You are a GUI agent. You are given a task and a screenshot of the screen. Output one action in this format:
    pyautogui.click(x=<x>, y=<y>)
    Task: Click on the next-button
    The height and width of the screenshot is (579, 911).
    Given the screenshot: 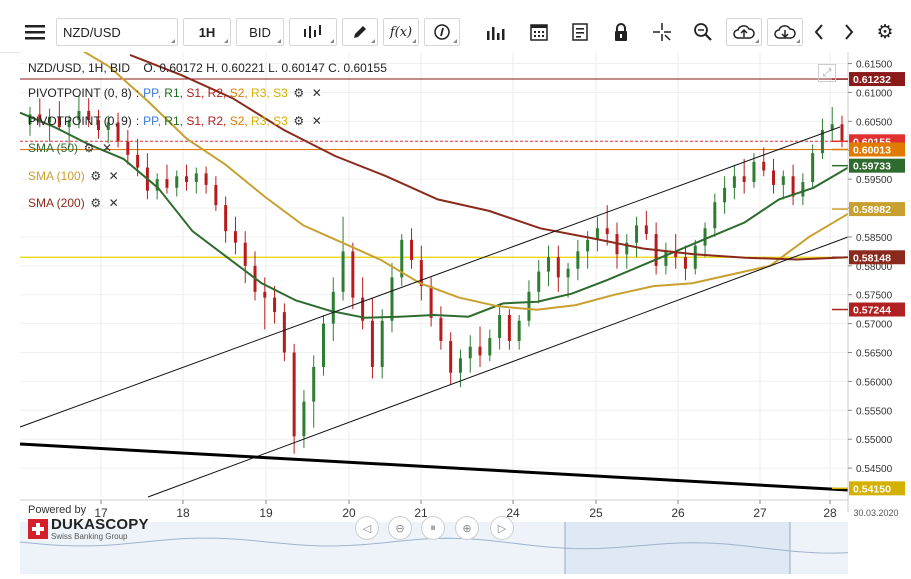 What is the action you would take?
    pyautogui.click(x=849, y=32)
    